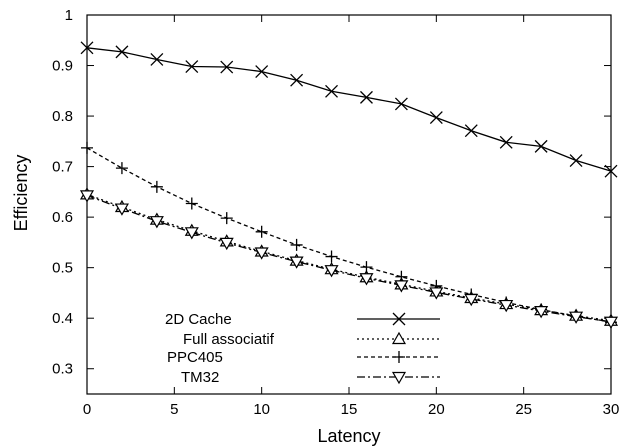 This screenshot has height=447, width=639. Describe the element at coordinates (62, 369) in the screenshot. I see `y-tick-label: 0.3` at that location.